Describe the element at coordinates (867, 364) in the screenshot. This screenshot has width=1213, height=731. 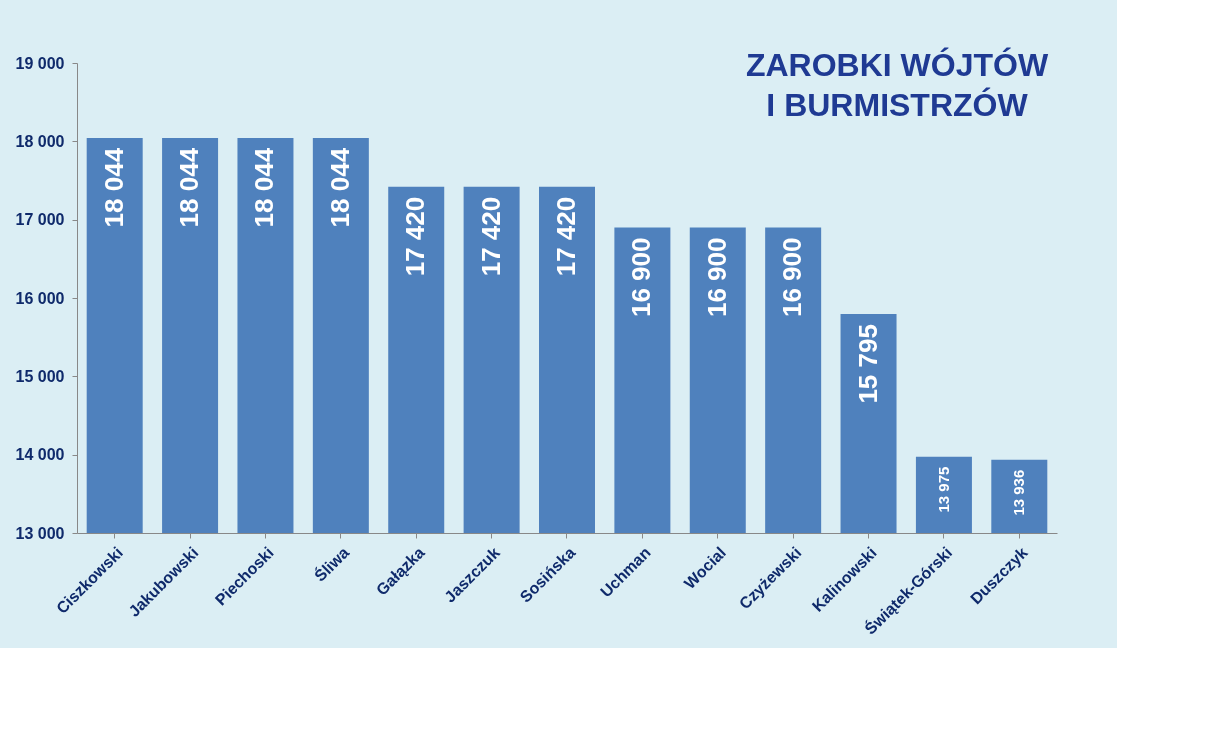
I see `data-label: 15 795` at that location.